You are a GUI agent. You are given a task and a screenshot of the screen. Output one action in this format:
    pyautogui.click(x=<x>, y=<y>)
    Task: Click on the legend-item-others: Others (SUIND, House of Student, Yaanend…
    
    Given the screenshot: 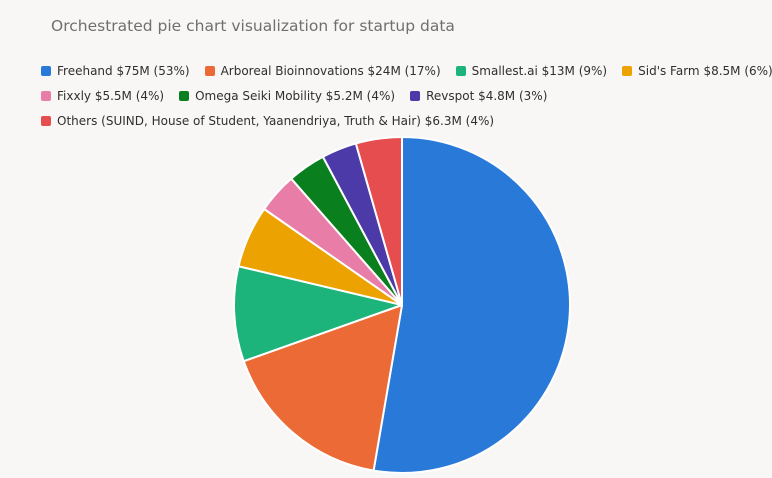 What is the action you would take?
    pyautogui.click(x=267, y=121)
    